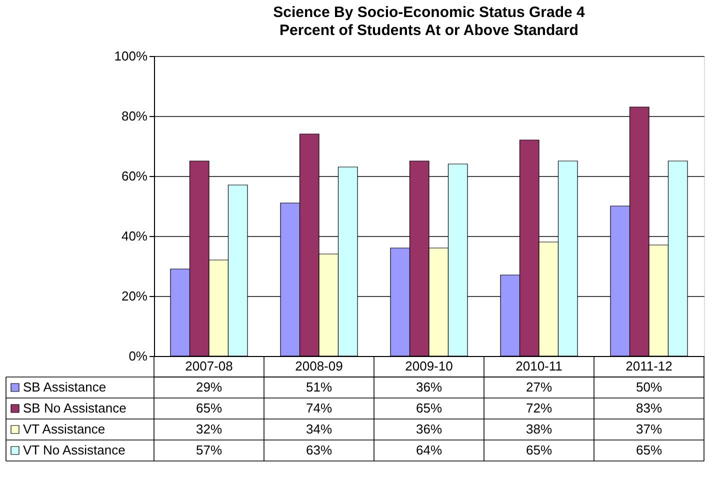 The image size is (714, 479). Describe the element at coordinates (649, 366) in the screenshot. I see `x-tick-label: 2011-12` at that location.